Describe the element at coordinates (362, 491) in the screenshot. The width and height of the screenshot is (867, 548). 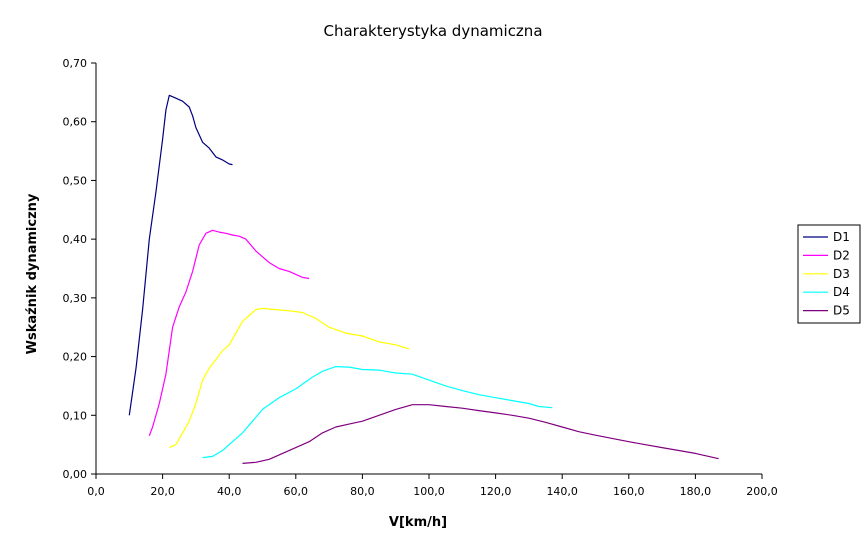
I see `x-tick-label: 80,0` at that location.